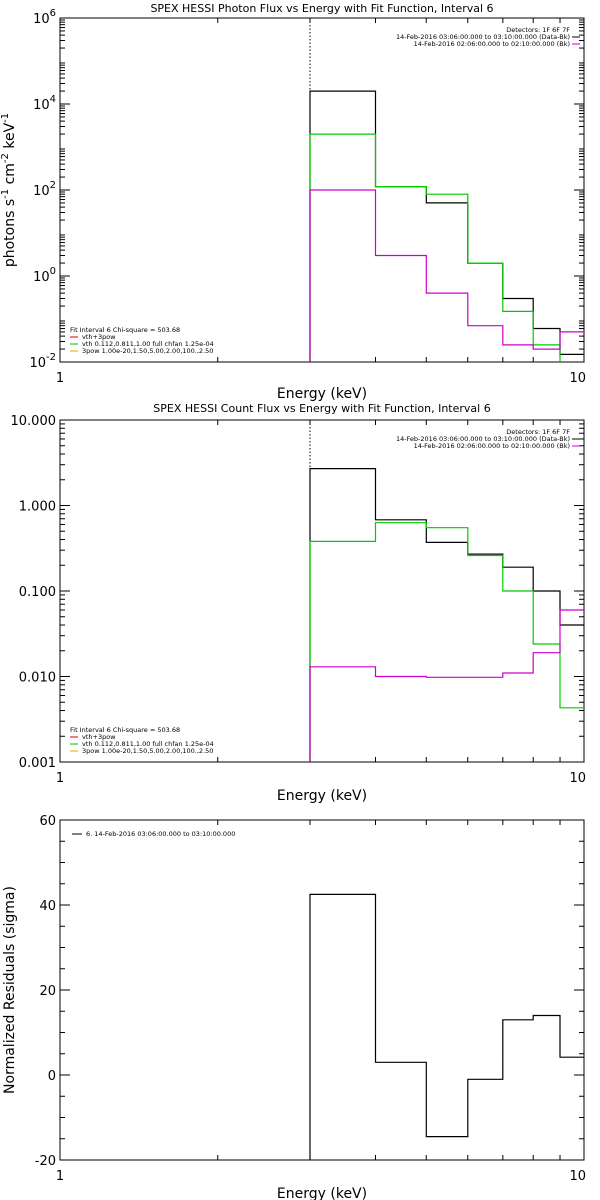 Image resolution: width=600 pixels, height=1200 pixels. Describe the element at coordinates (10, 176) in the screenshot. I see `y-label-part: cm` at that location.